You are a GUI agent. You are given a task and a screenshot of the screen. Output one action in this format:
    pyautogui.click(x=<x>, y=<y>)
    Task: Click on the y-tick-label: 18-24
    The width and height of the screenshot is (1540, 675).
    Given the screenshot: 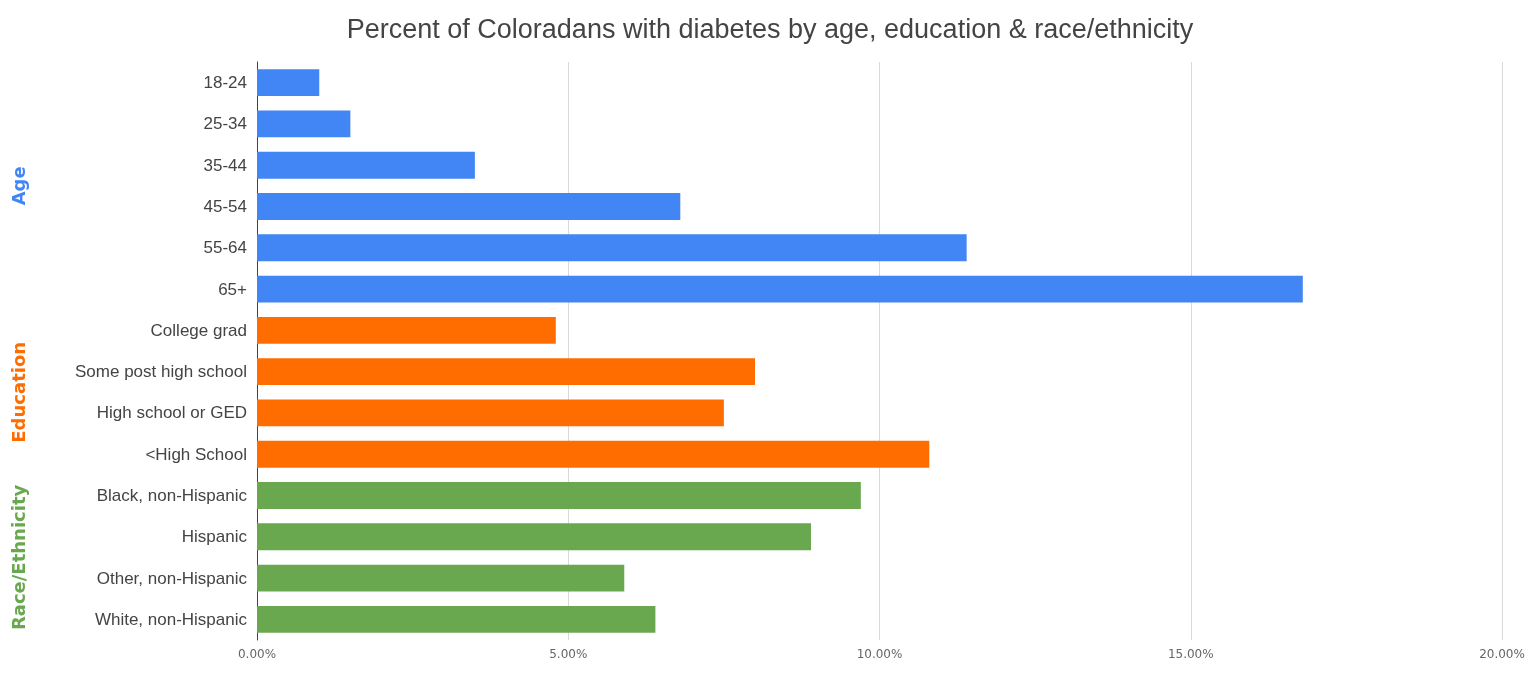 What is the action you would take?
    pyautogui.click(x=225, y=83)
    